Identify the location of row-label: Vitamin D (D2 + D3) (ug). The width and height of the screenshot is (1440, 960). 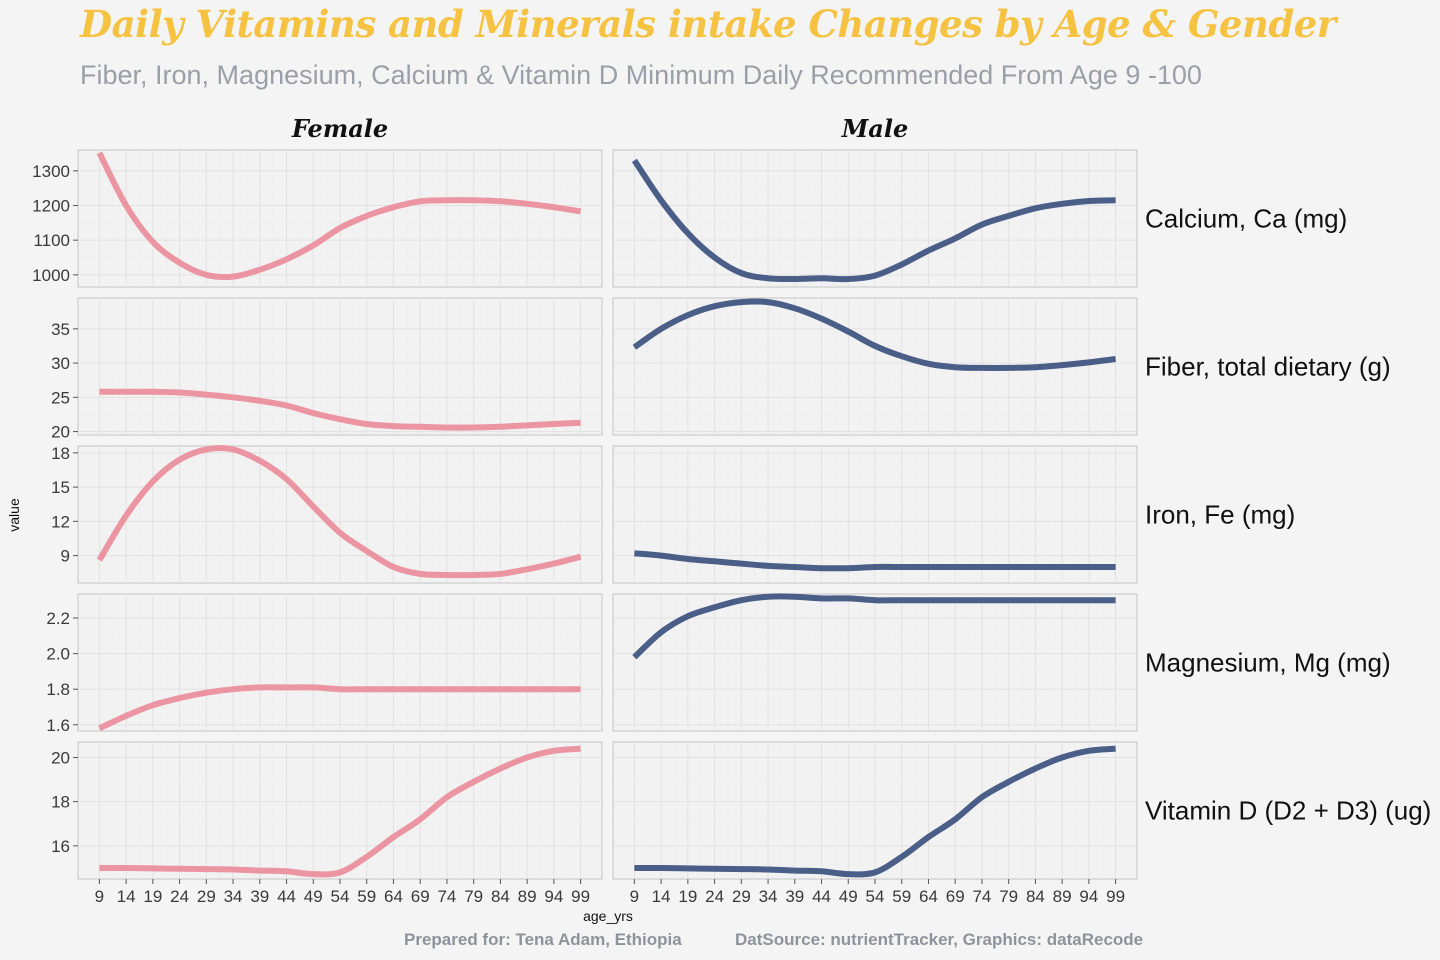
(1288, 811).